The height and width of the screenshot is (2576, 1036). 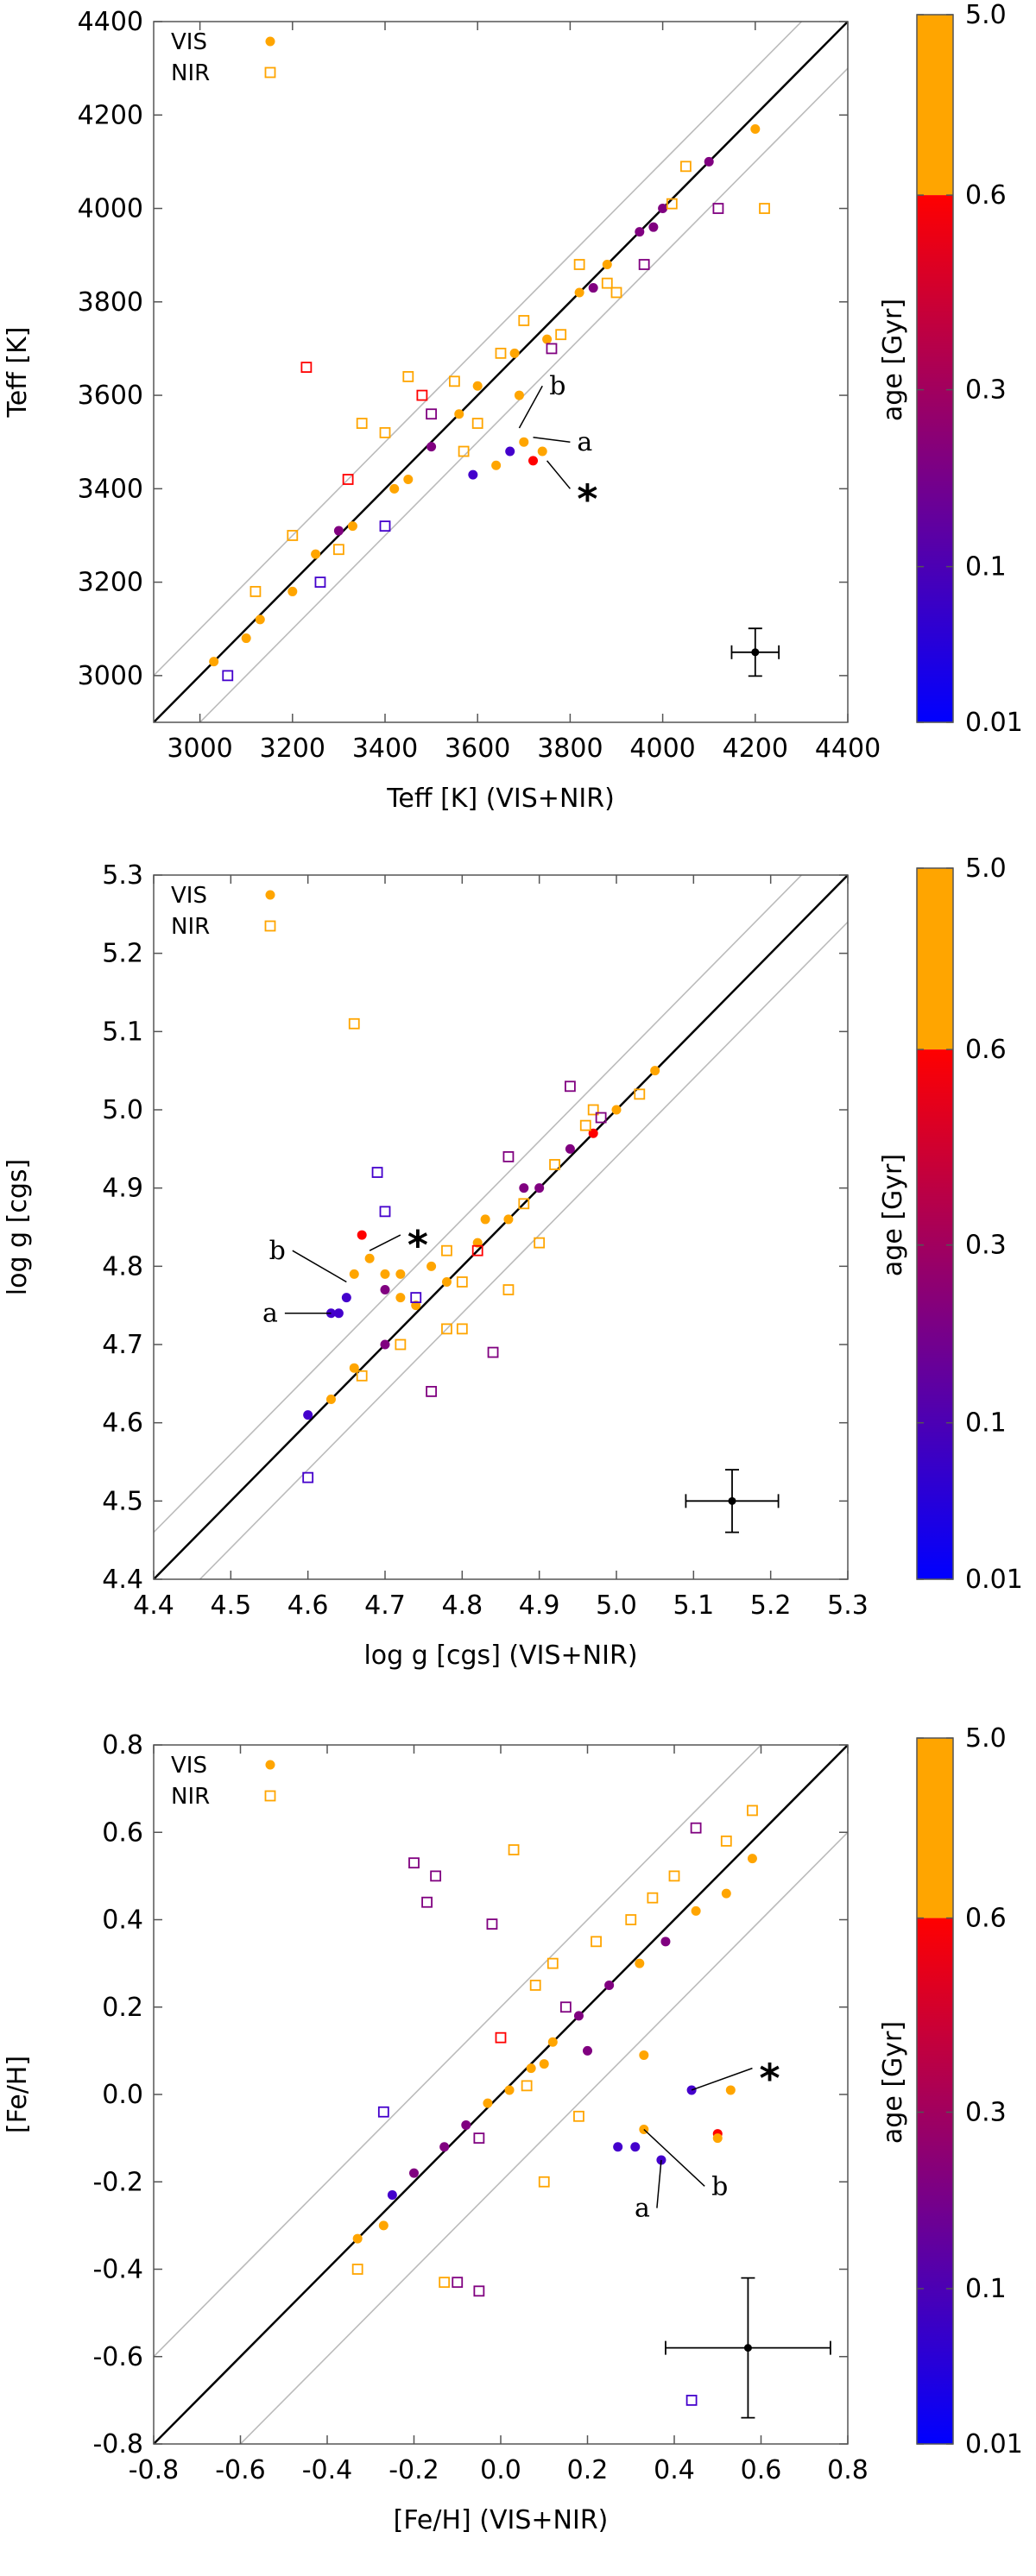 I want to click on x-tick-label: 3200, so click(x=292, y=749).